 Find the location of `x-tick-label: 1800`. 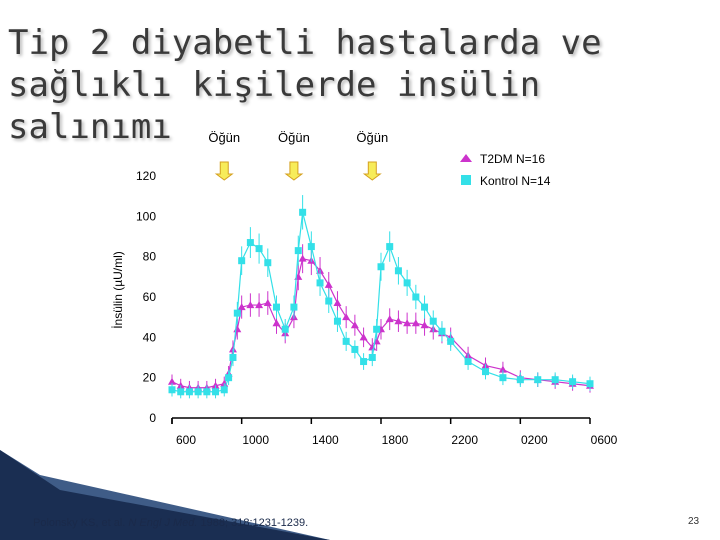

x-tick-label: 1800 is located at coordinates (395, 440).